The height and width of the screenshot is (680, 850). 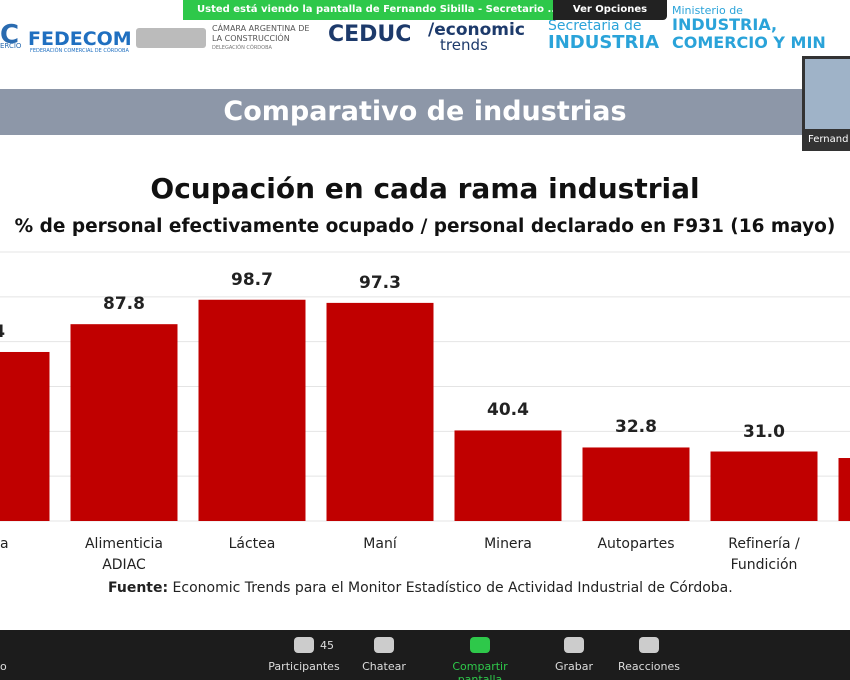 What do you see at coordinates (252, 544) in the screenshot?
I see `x-tick-label: Láctea` at bounding box center [252, 544].